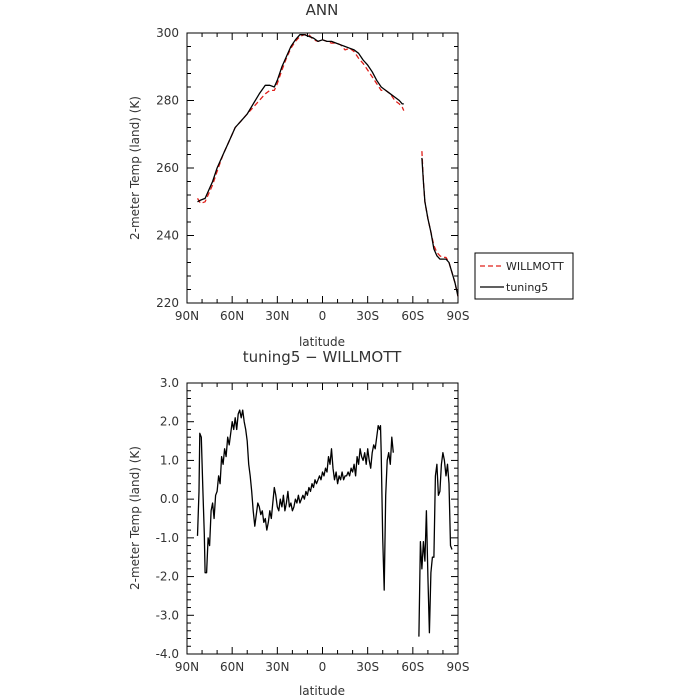 Image resolution: width=700 pixels, height=700 pixels. I want to click on top-y-axis-title: 2-meter Temp (land) (K), so click(135, 168).